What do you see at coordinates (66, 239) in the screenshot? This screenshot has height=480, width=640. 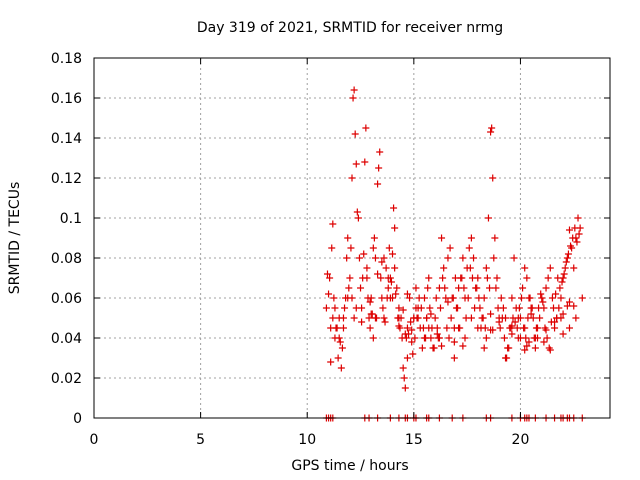 I see `y-tick-labels: 0 0.02 0.04 0.06 0.08 0.1 0.12 0.14 0.16 0.18` at bounding box center [66, 239].